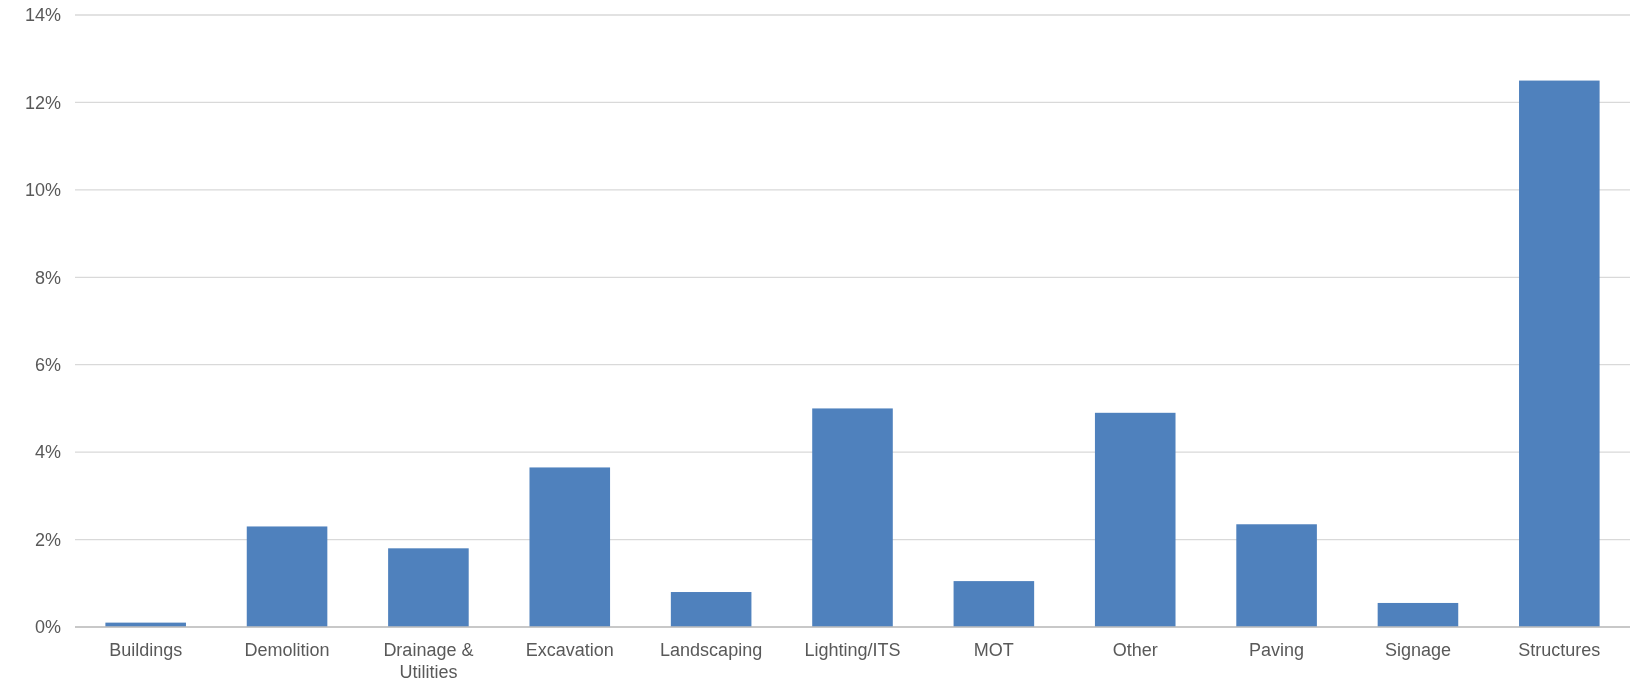 The height and width of the screenshot is (698, 1634). I want to click on y-tick-label: 10%, so click(42, 190).